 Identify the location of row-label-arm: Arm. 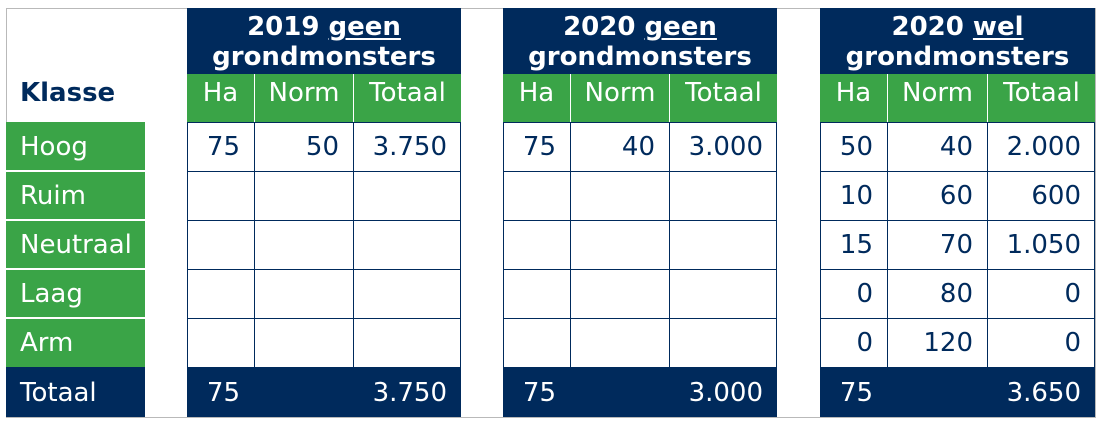
(47, 343).